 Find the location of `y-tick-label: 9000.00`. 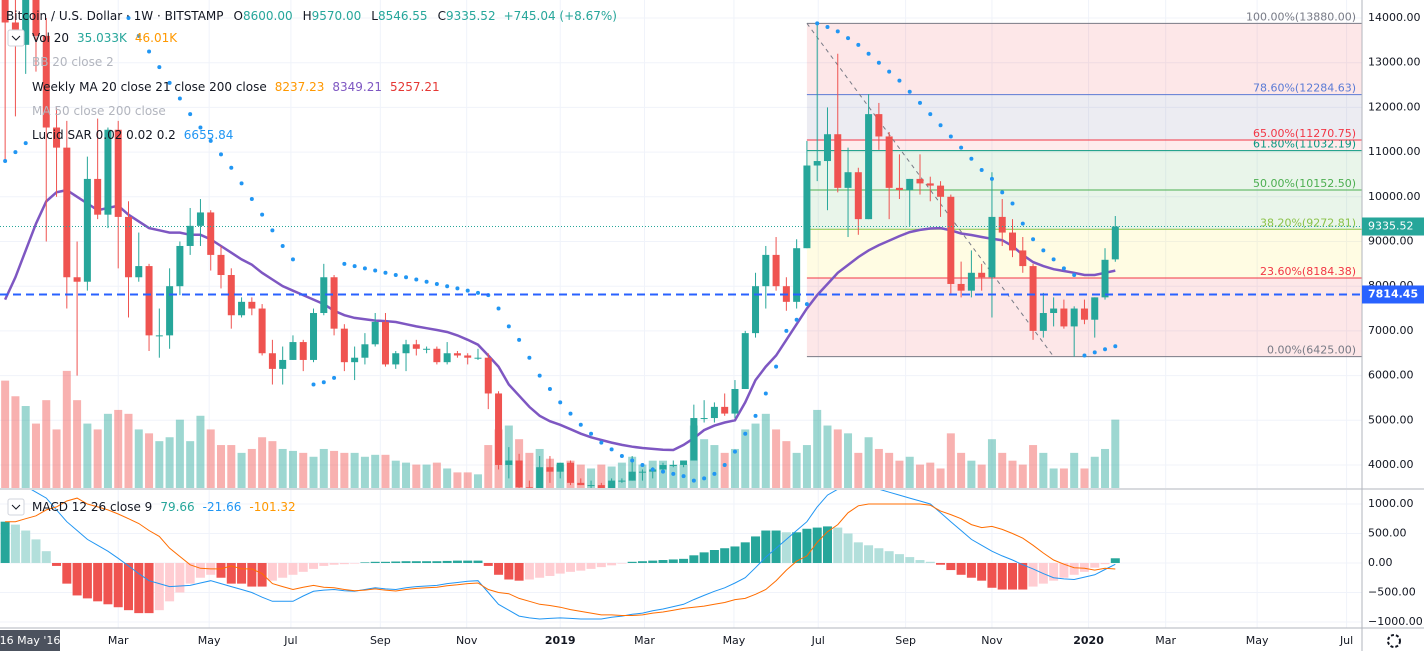

y-tick-label: 9000.00 is located at coordinates (1391, 240).